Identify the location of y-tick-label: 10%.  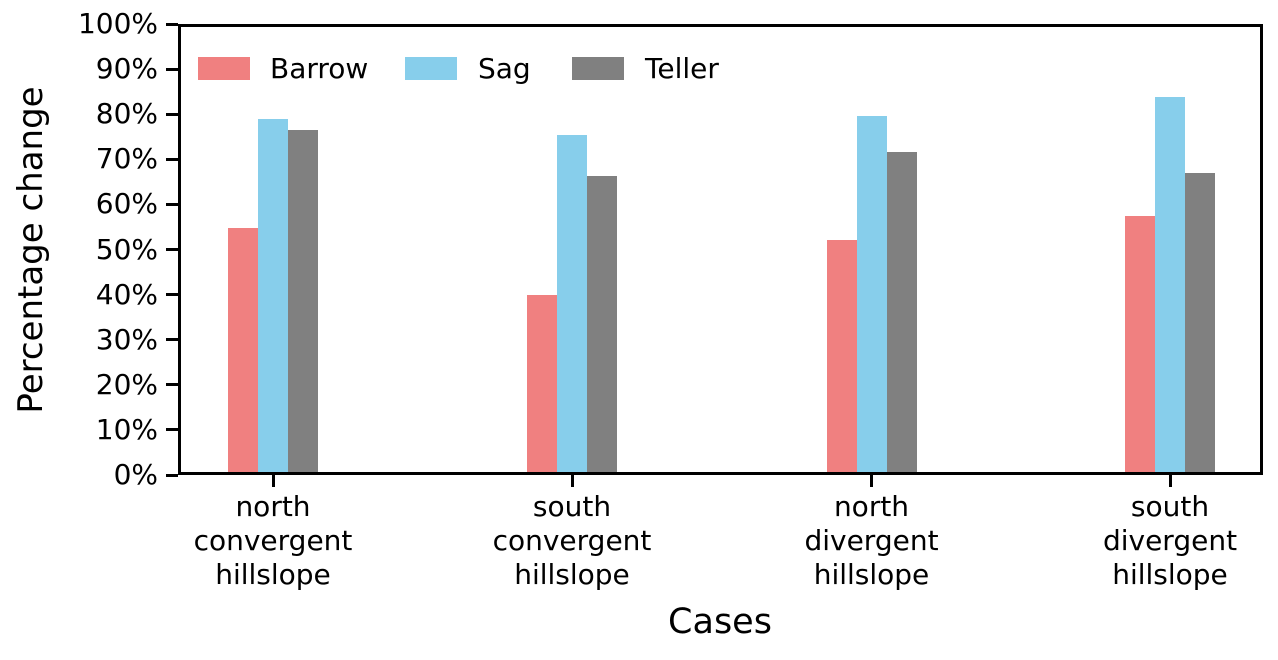
(126, 429).